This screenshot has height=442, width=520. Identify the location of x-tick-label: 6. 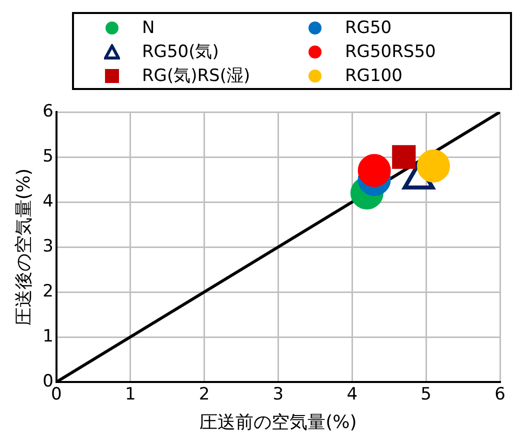
(500, 394).